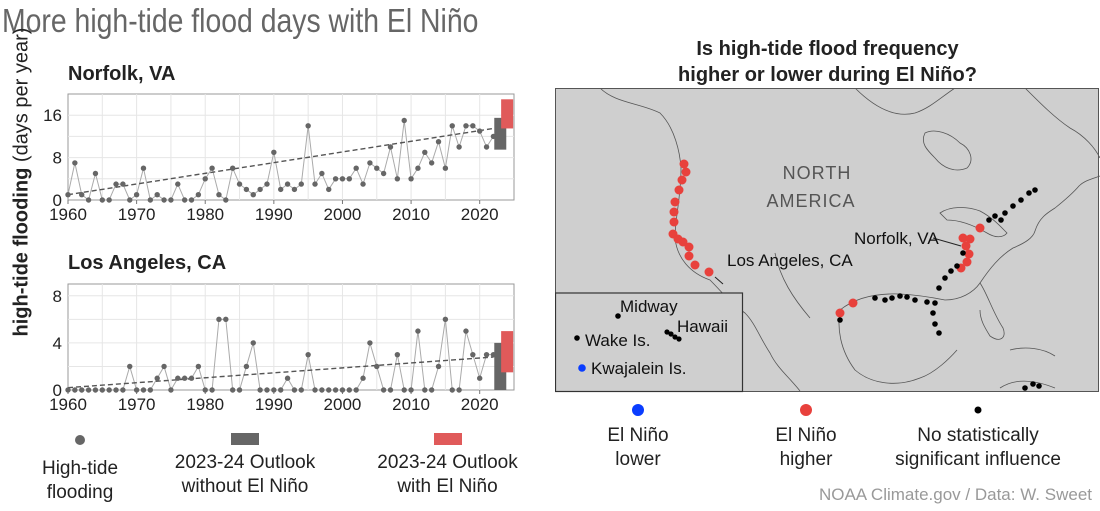  What do you see at coordinates (582, 368) in the screenshot?
I see `station-kwajalein` at bounding box center [582, 368].